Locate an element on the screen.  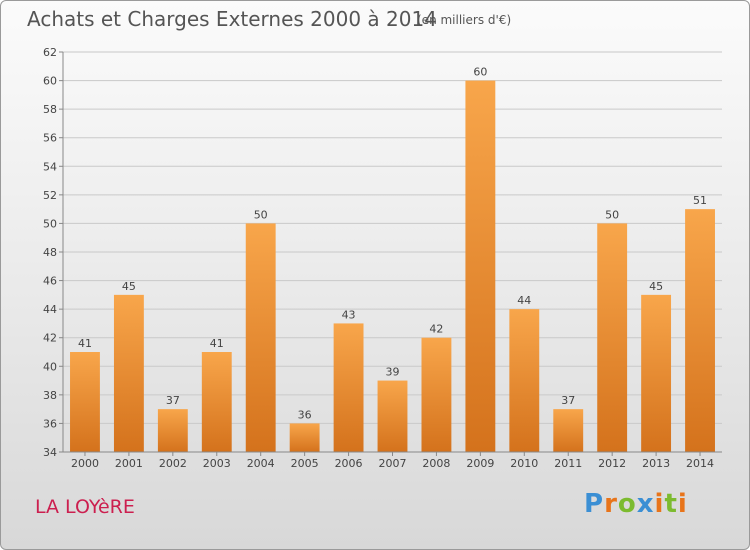
logo-letter: r is located at coordinates (611, 504).